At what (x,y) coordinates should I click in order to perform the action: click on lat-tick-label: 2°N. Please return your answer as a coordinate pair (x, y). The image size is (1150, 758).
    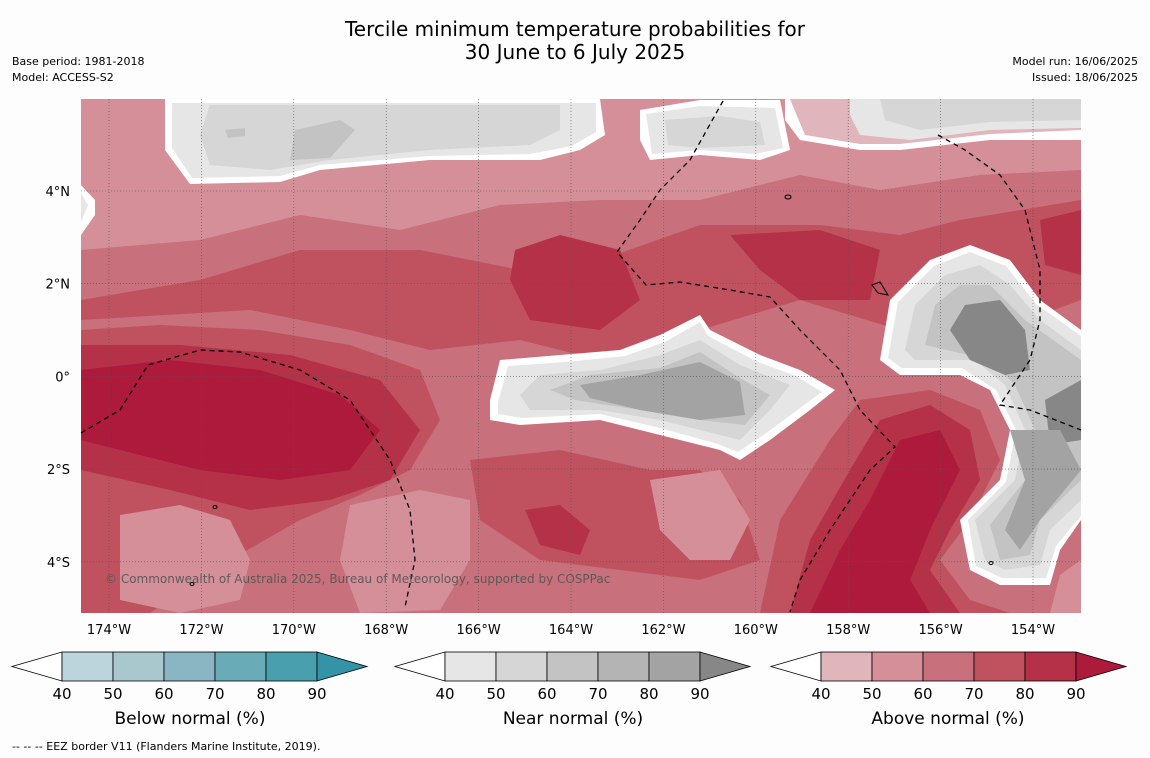
    Looking at the image, I should click on (58, 285).